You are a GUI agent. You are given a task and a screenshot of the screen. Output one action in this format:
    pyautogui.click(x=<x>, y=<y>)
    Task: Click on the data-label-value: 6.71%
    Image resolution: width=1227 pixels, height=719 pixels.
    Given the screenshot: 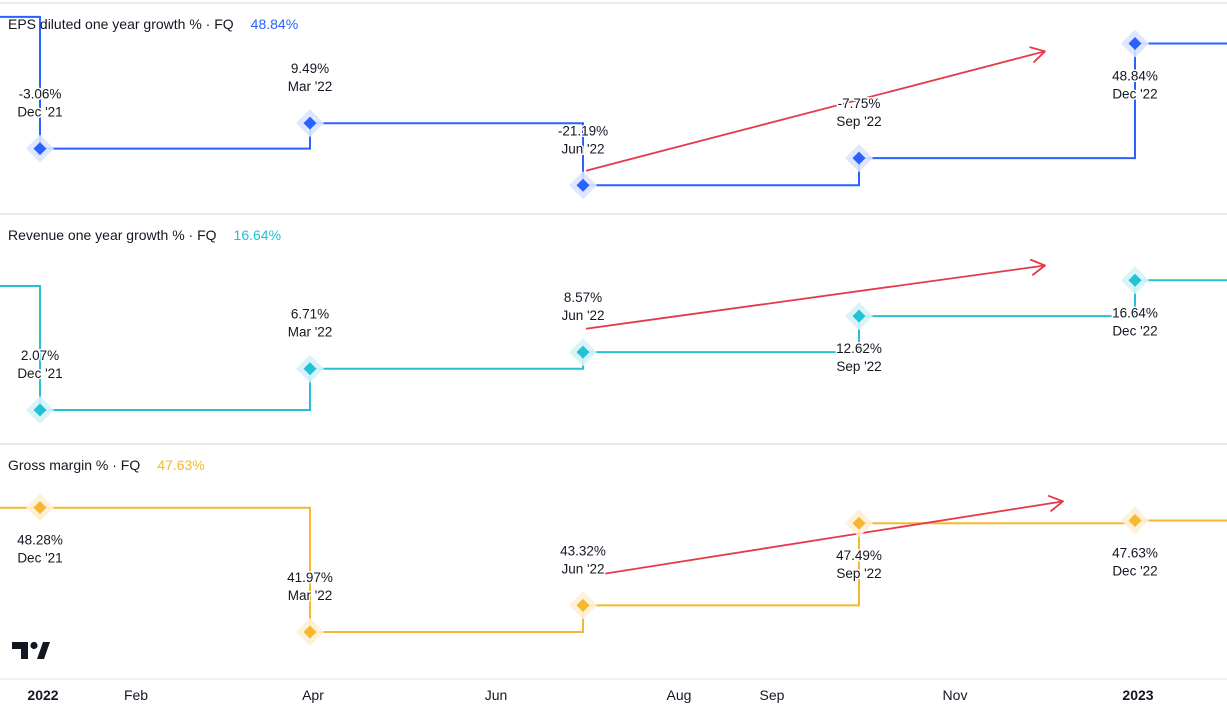 What is the action you would take?
    pyautogui.click(x=310, y=314)
    